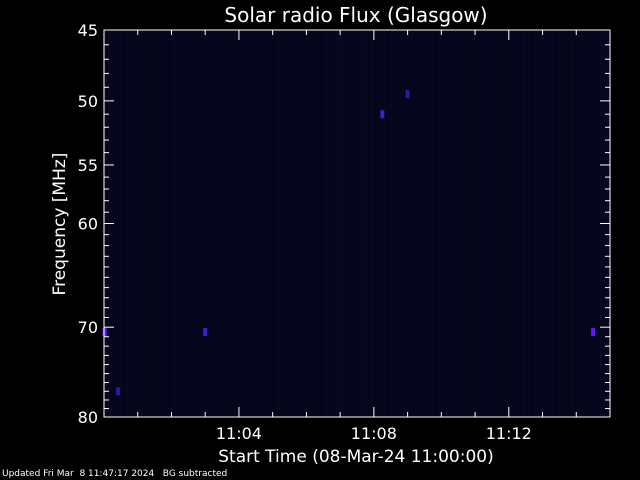 The width and height of the screenshot is (640, 480). I want to click on y-tick-label: 60, so click(88, 224).